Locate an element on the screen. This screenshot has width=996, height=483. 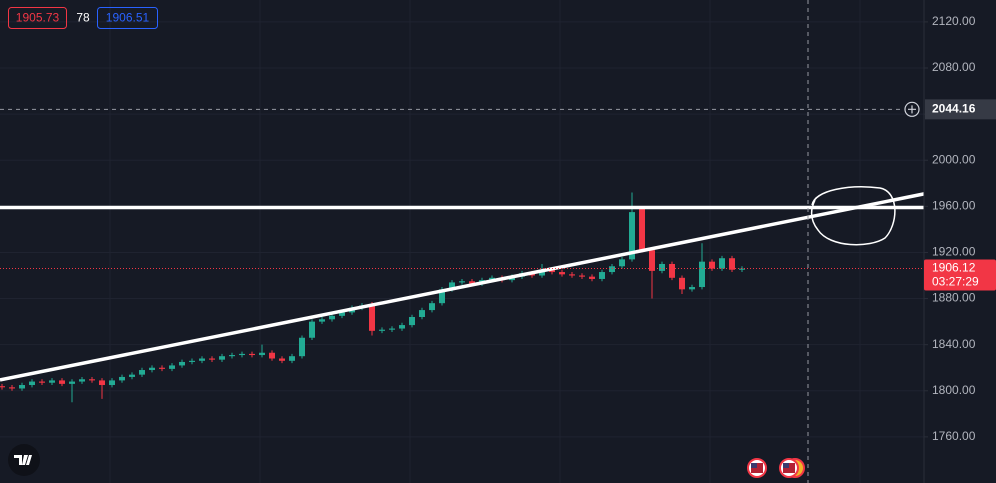
crosshair-box is located at coordinates (960, 109).